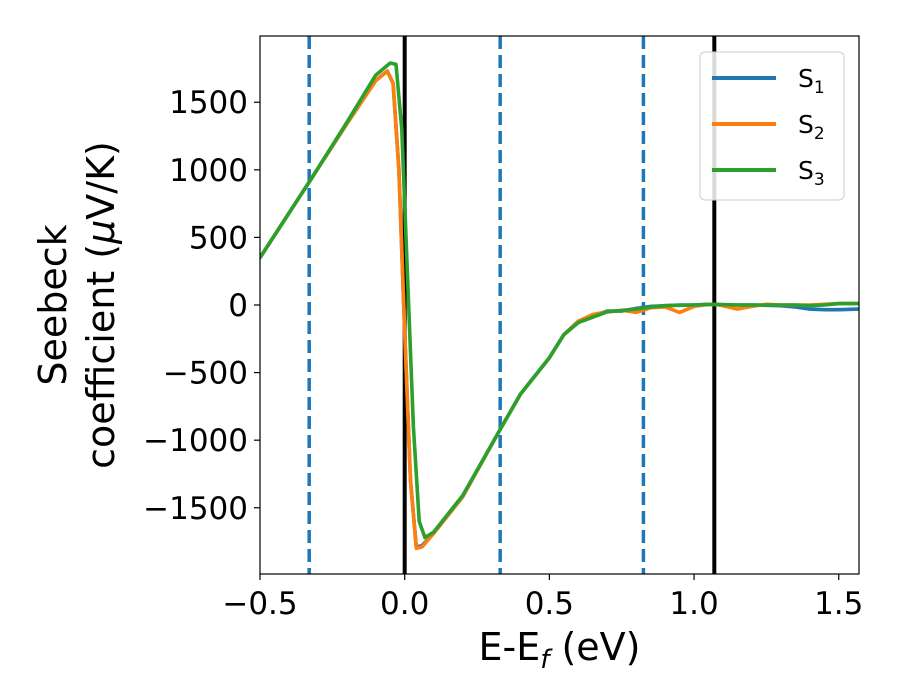  Describe the element at coordinates (208, 171) in the screenshot. I see `y-tick-label: 1000` at that location.